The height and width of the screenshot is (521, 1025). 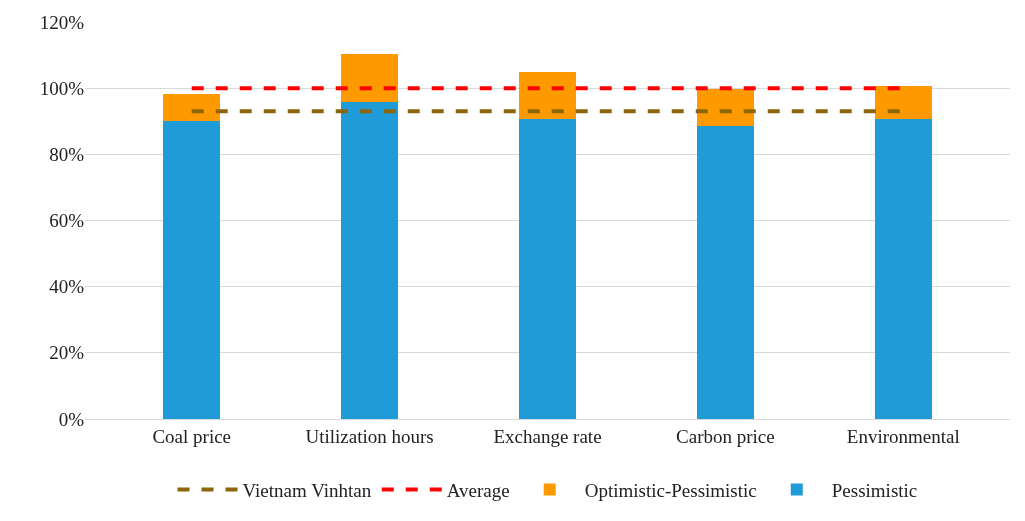 What do you see at coordinates (67, 221) in the screenshot?
I see `y-tick-label: 60%` at bounding box center [67, 221].